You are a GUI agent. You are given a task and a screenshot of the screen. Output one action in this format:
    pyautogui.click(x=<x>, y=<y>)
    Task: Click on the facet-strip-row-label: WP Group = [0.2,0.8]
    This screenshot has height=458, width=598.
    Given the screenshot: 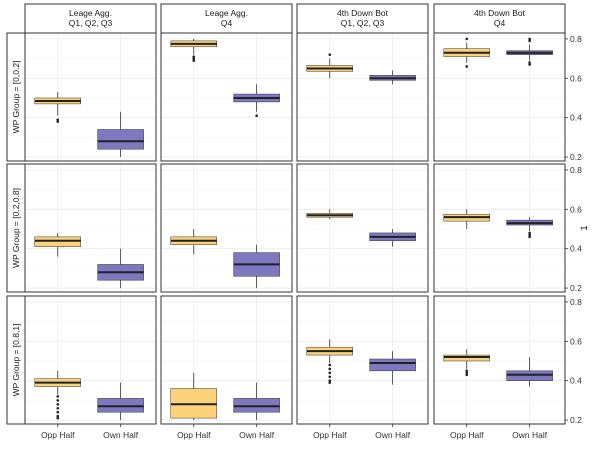 What is the action you would take?
    pyautogui.click(x=16, y=228)
    